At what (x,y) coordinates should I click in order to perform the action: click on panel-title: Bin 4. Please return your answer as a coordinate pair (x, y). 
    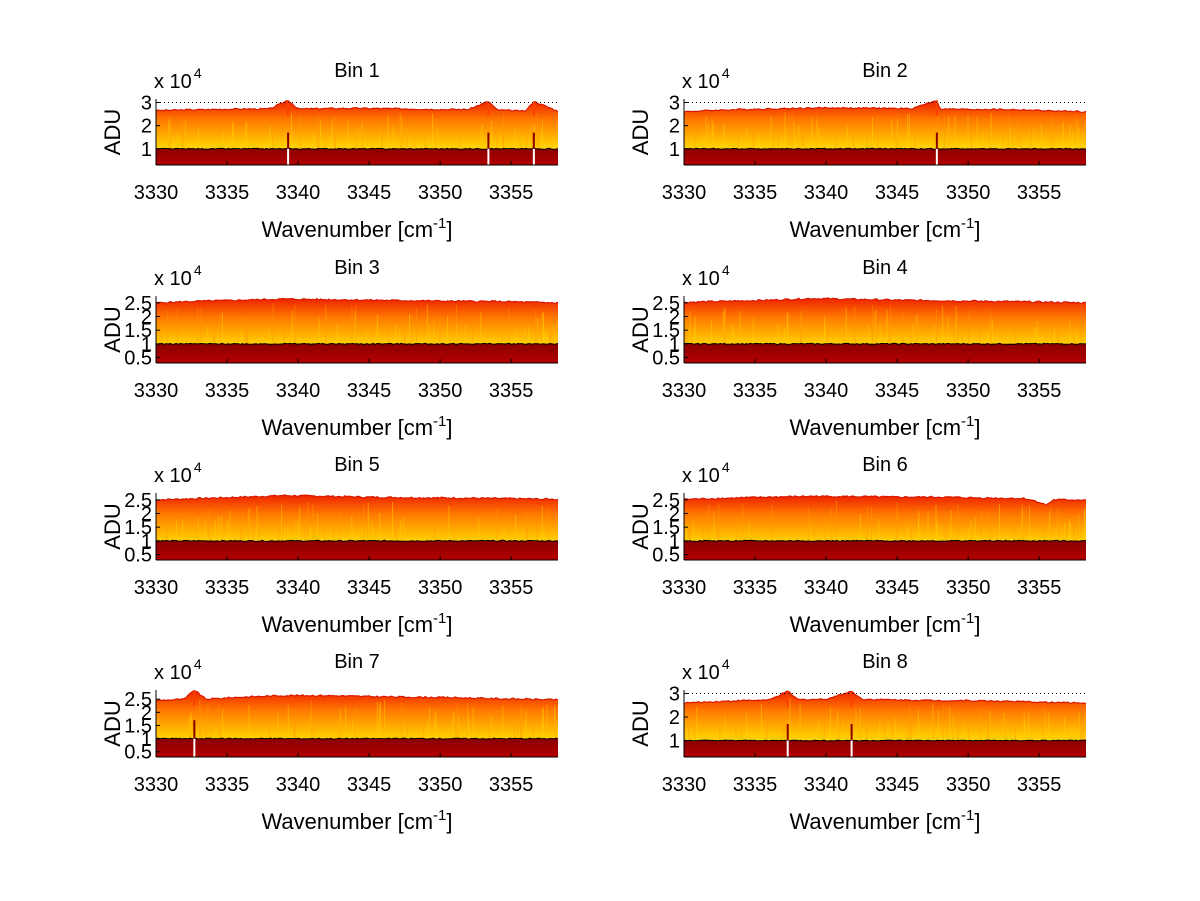
    Looking at the image, I should click on (885, 268).